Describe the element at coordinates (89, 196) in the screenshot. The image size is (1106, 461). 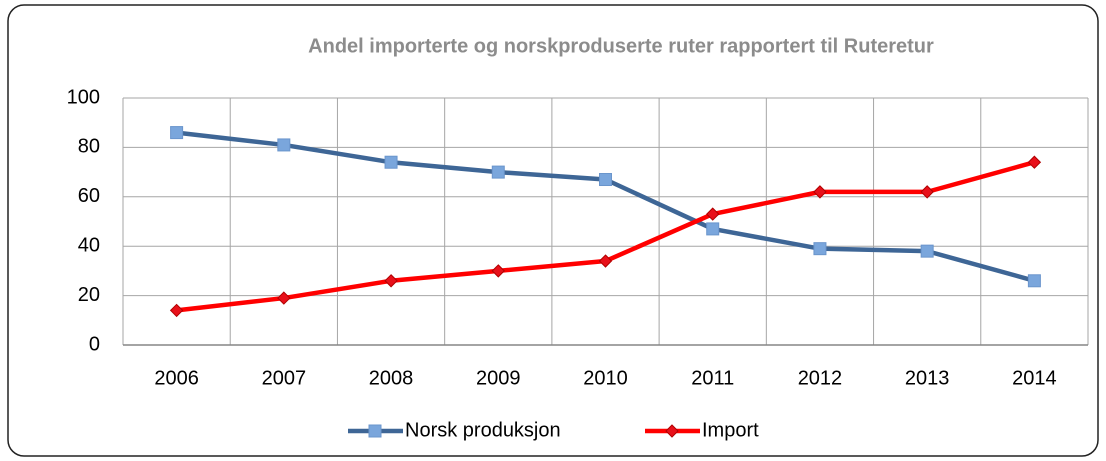
I see `y-tick-label: 60` at that location.